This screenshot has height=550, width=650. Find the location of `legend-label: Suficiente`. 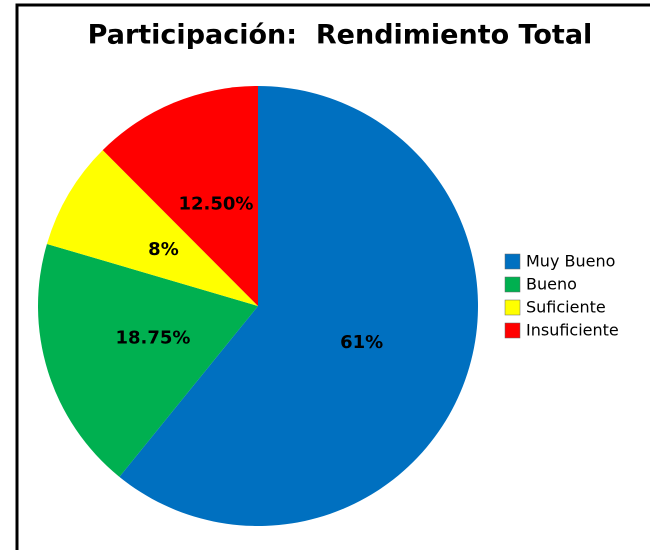

legend-label: Suficiente is located at coordinates (566, 307).